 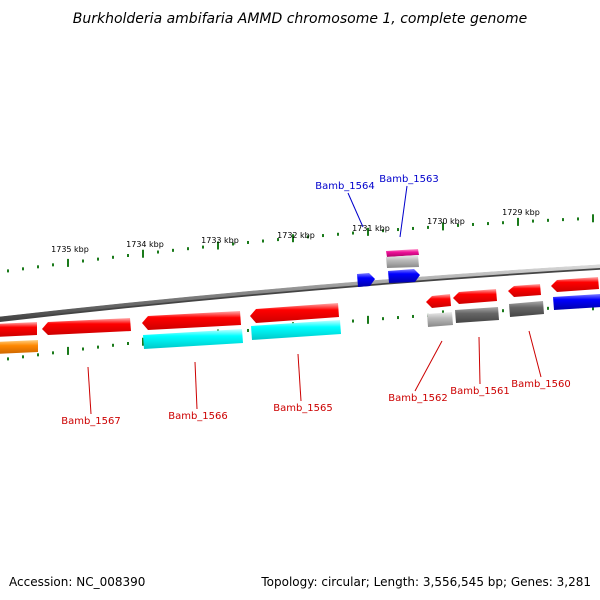 I want to click on gene-label-bamb-1562: Bamb_1562, so click(x=418, y=398).